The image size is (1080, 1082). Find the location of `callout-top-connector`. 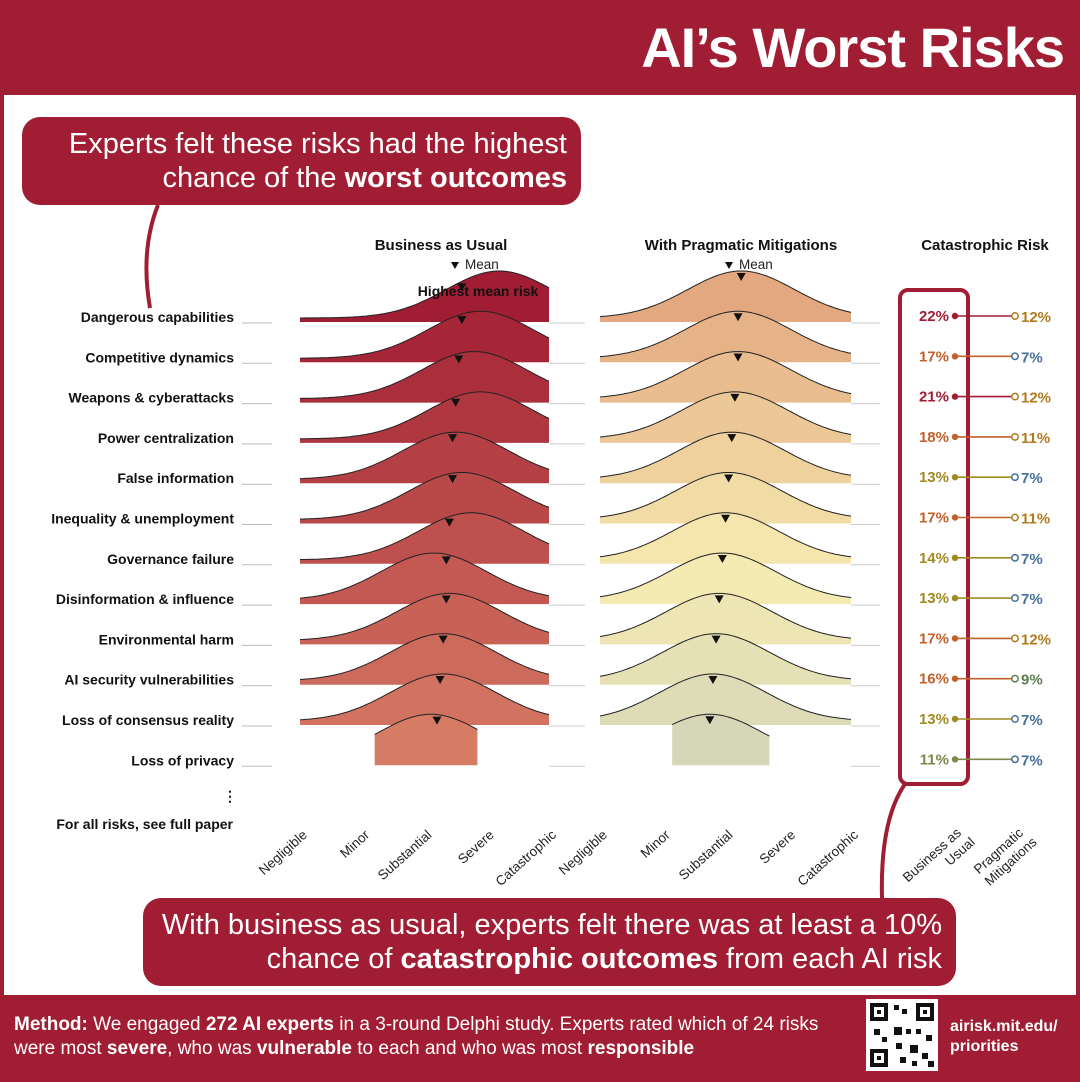

callout-top-connector is located at coordinates (152, 256).